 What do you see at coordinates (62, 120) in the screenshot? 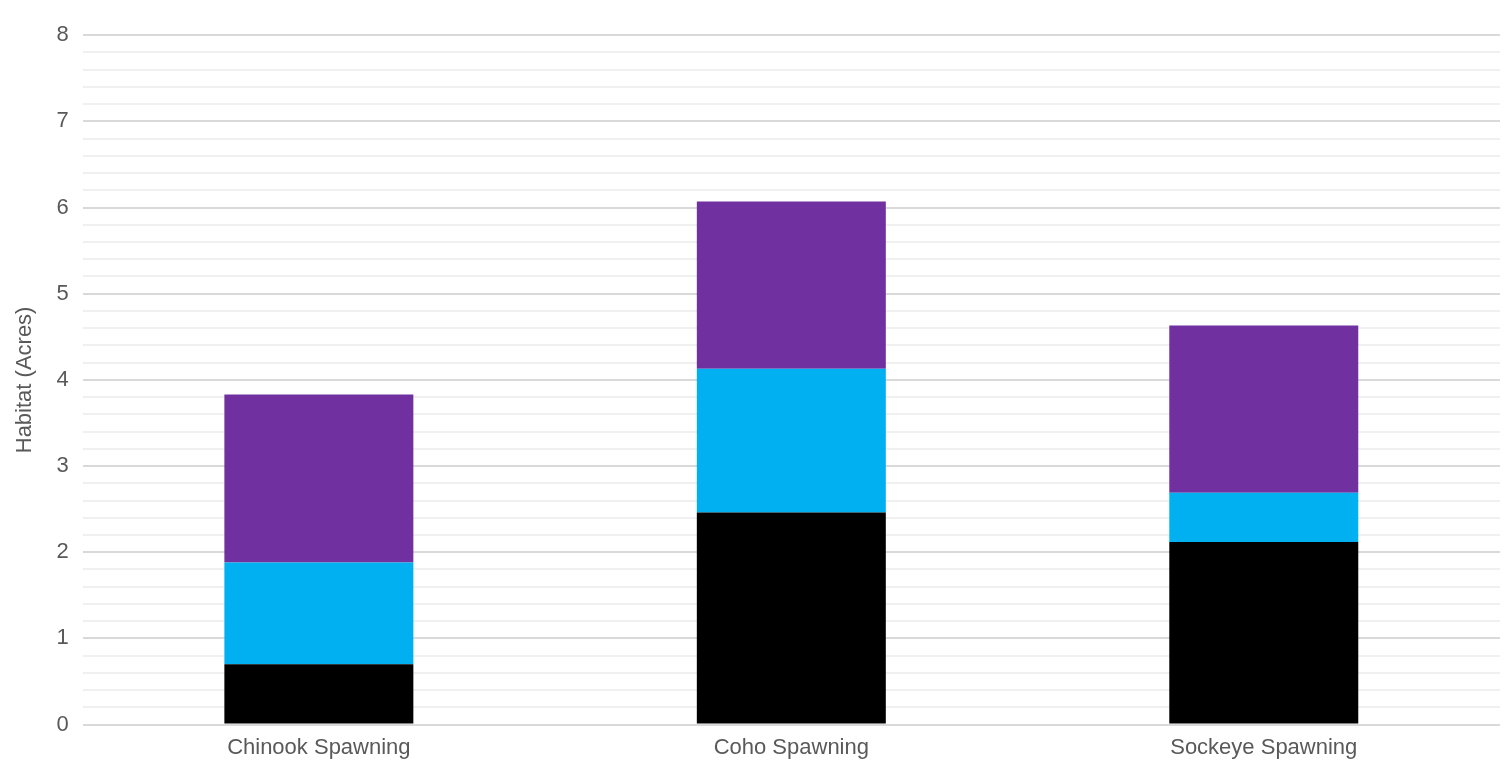
I see `y-tick-label: 7` at bounding box center [62, 120].